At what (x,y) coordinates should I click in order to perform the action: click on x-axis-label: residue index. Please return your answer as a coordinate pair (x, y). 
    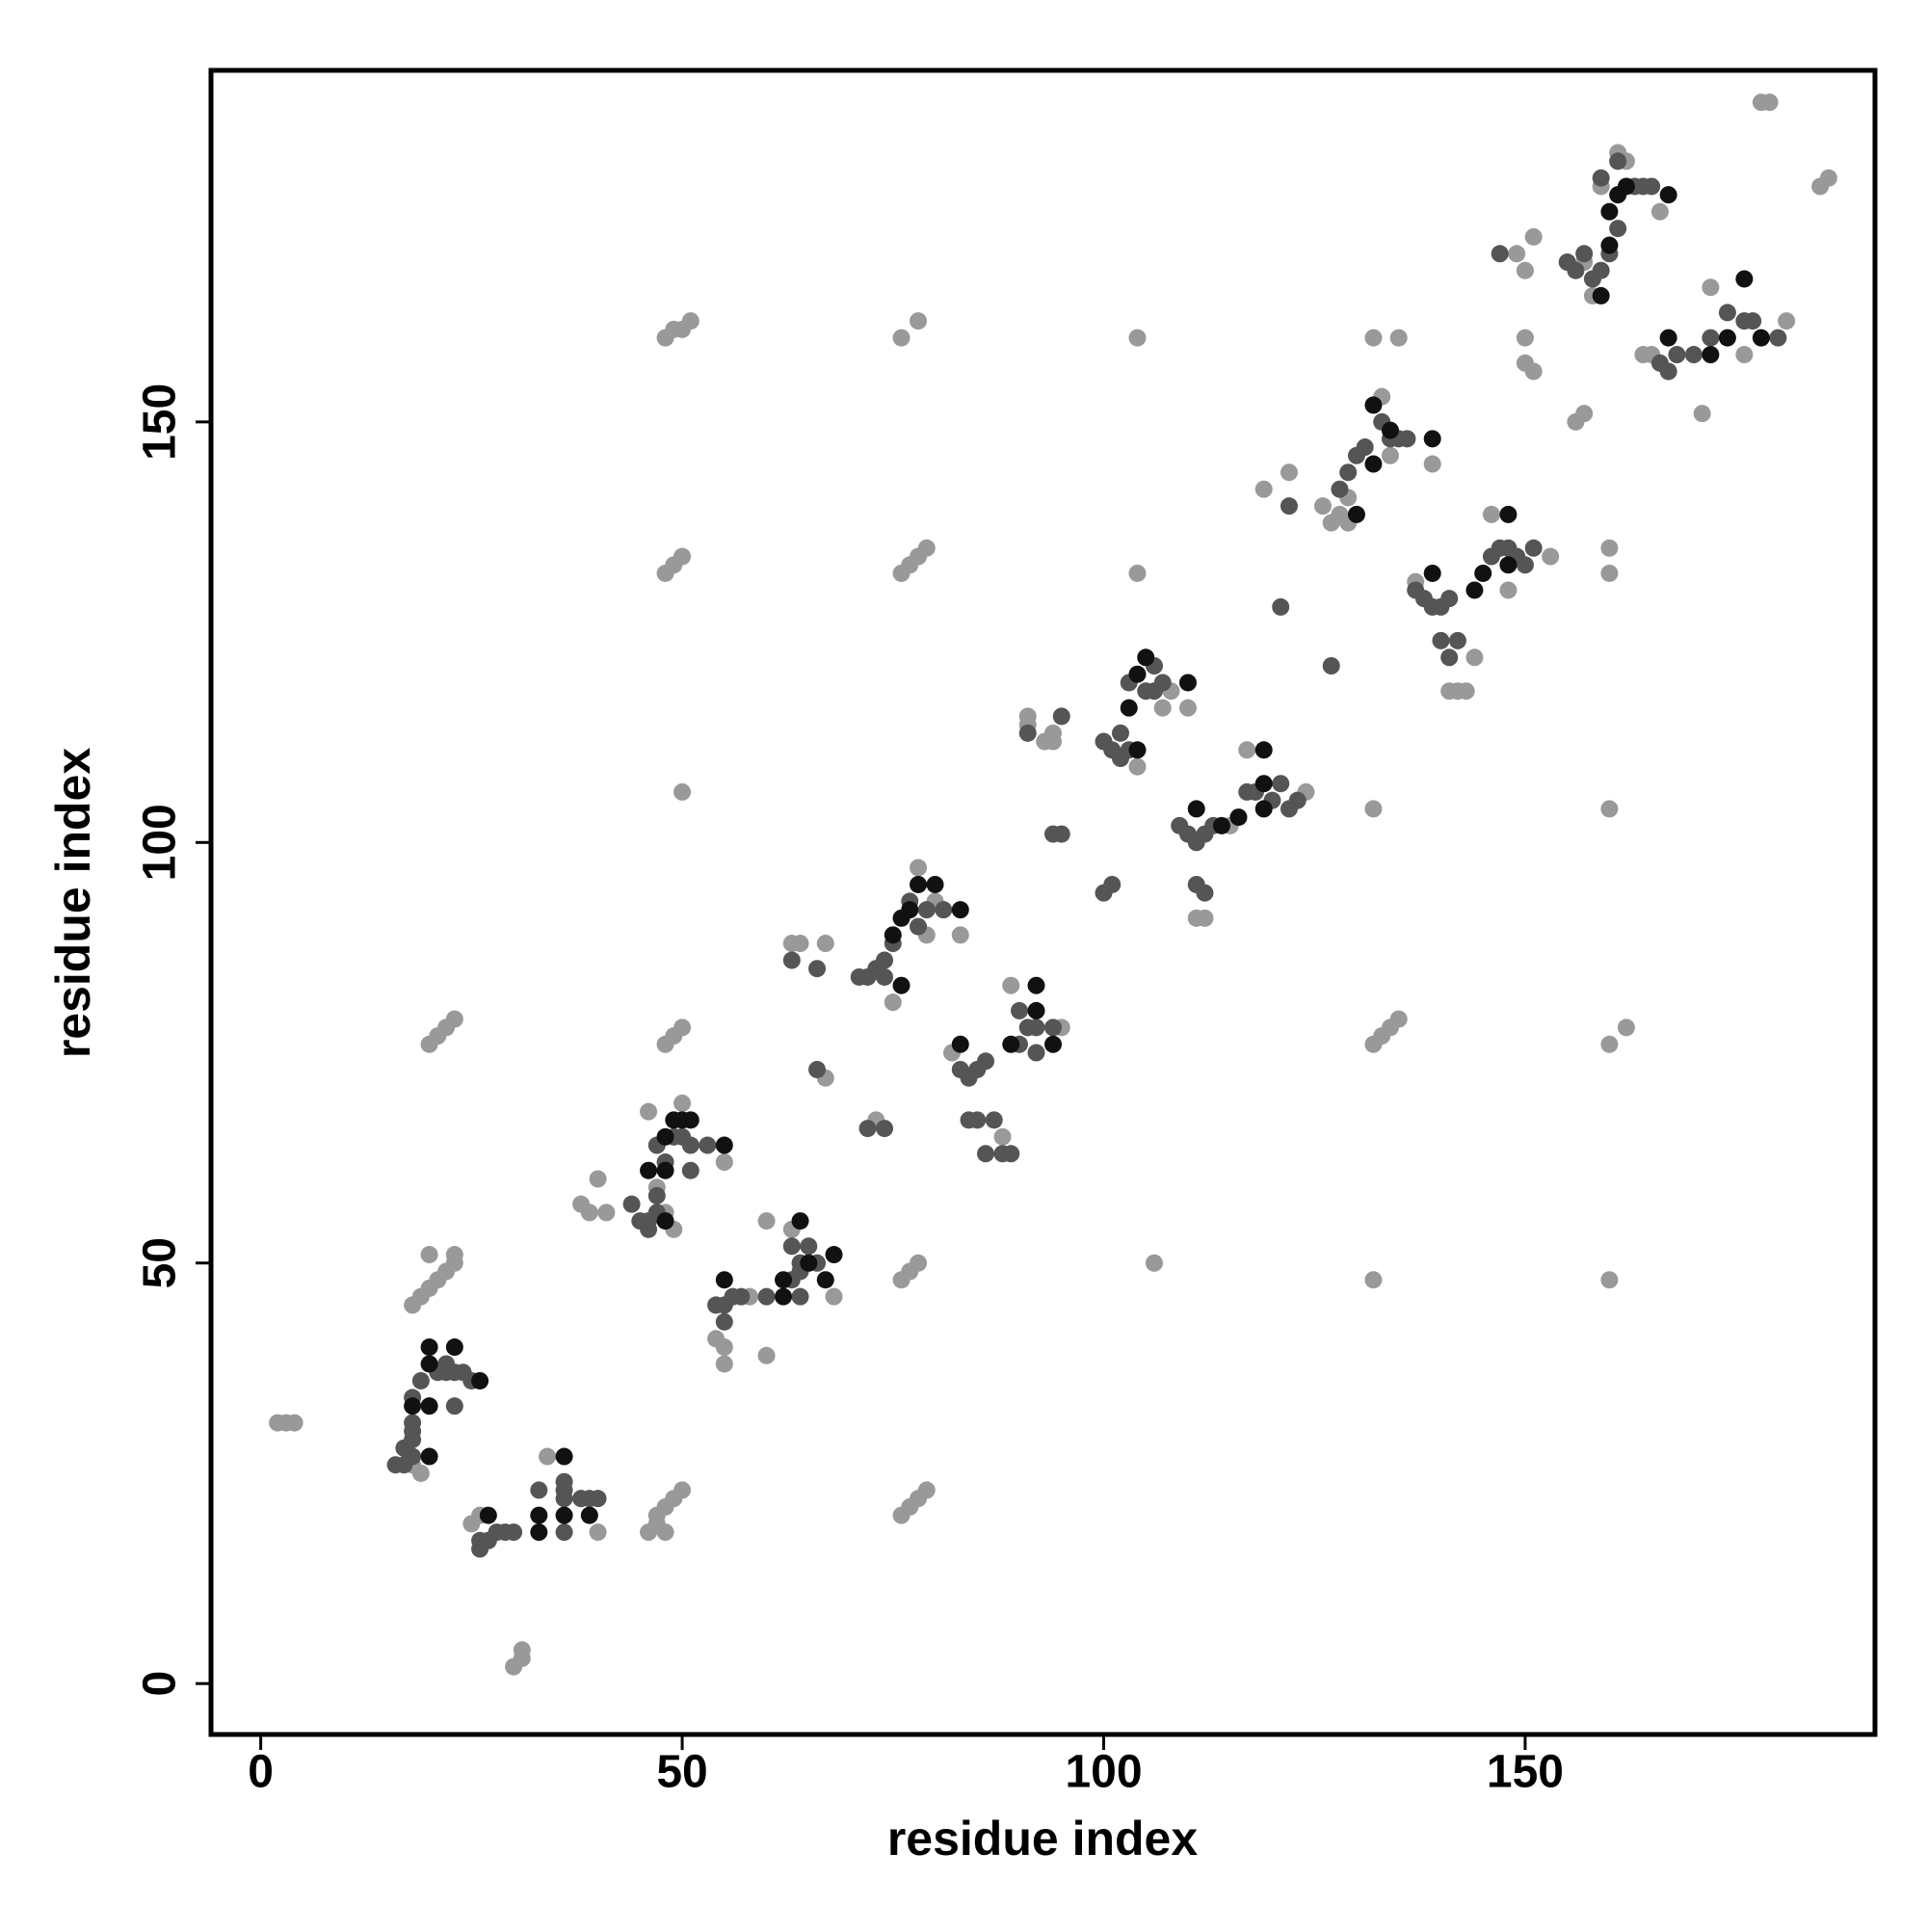
    Looking at the image, I should click on (1043, 1839).